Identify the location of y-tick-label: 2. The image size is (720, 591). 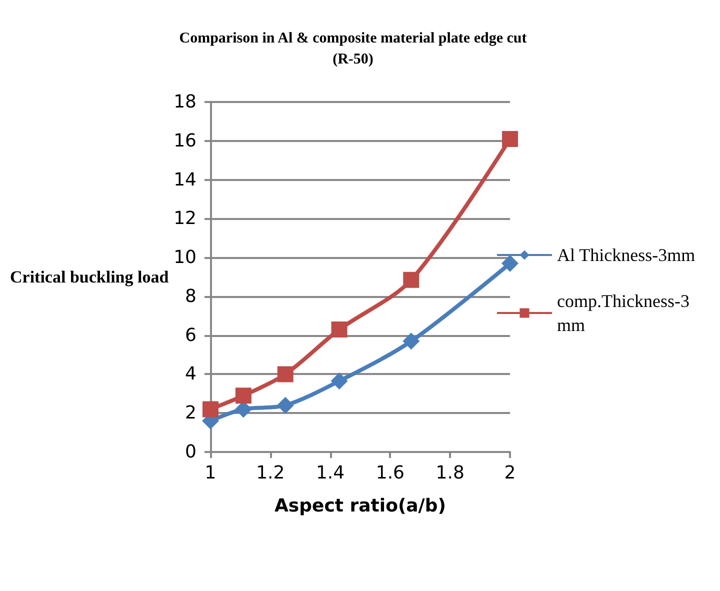
(190, 413).